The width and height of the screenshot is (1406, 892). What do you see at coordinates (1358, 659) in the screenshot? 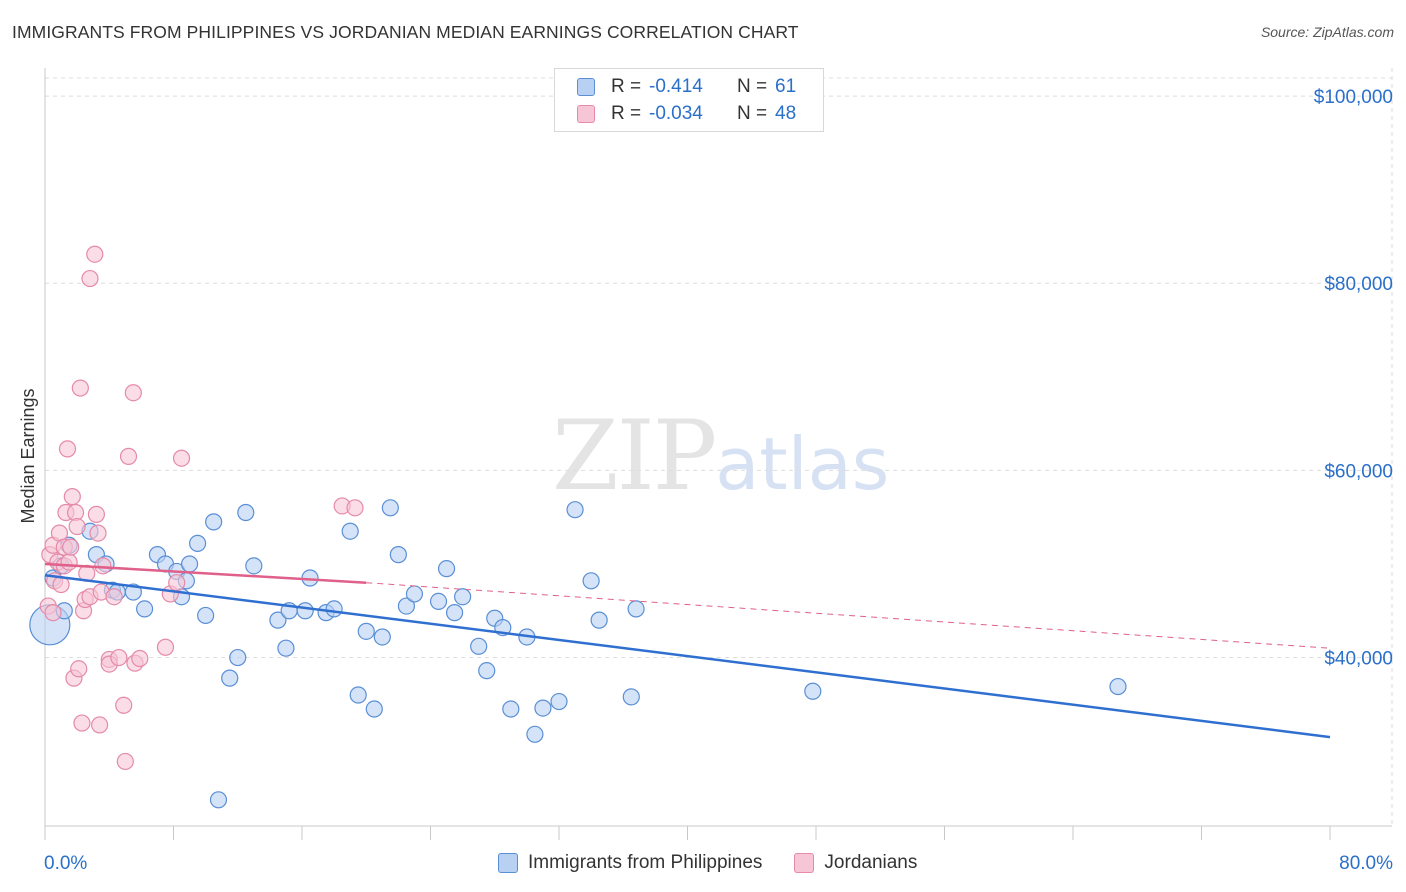
I see `y-tick-label: $40,000` at bounding box center [1358, 659].